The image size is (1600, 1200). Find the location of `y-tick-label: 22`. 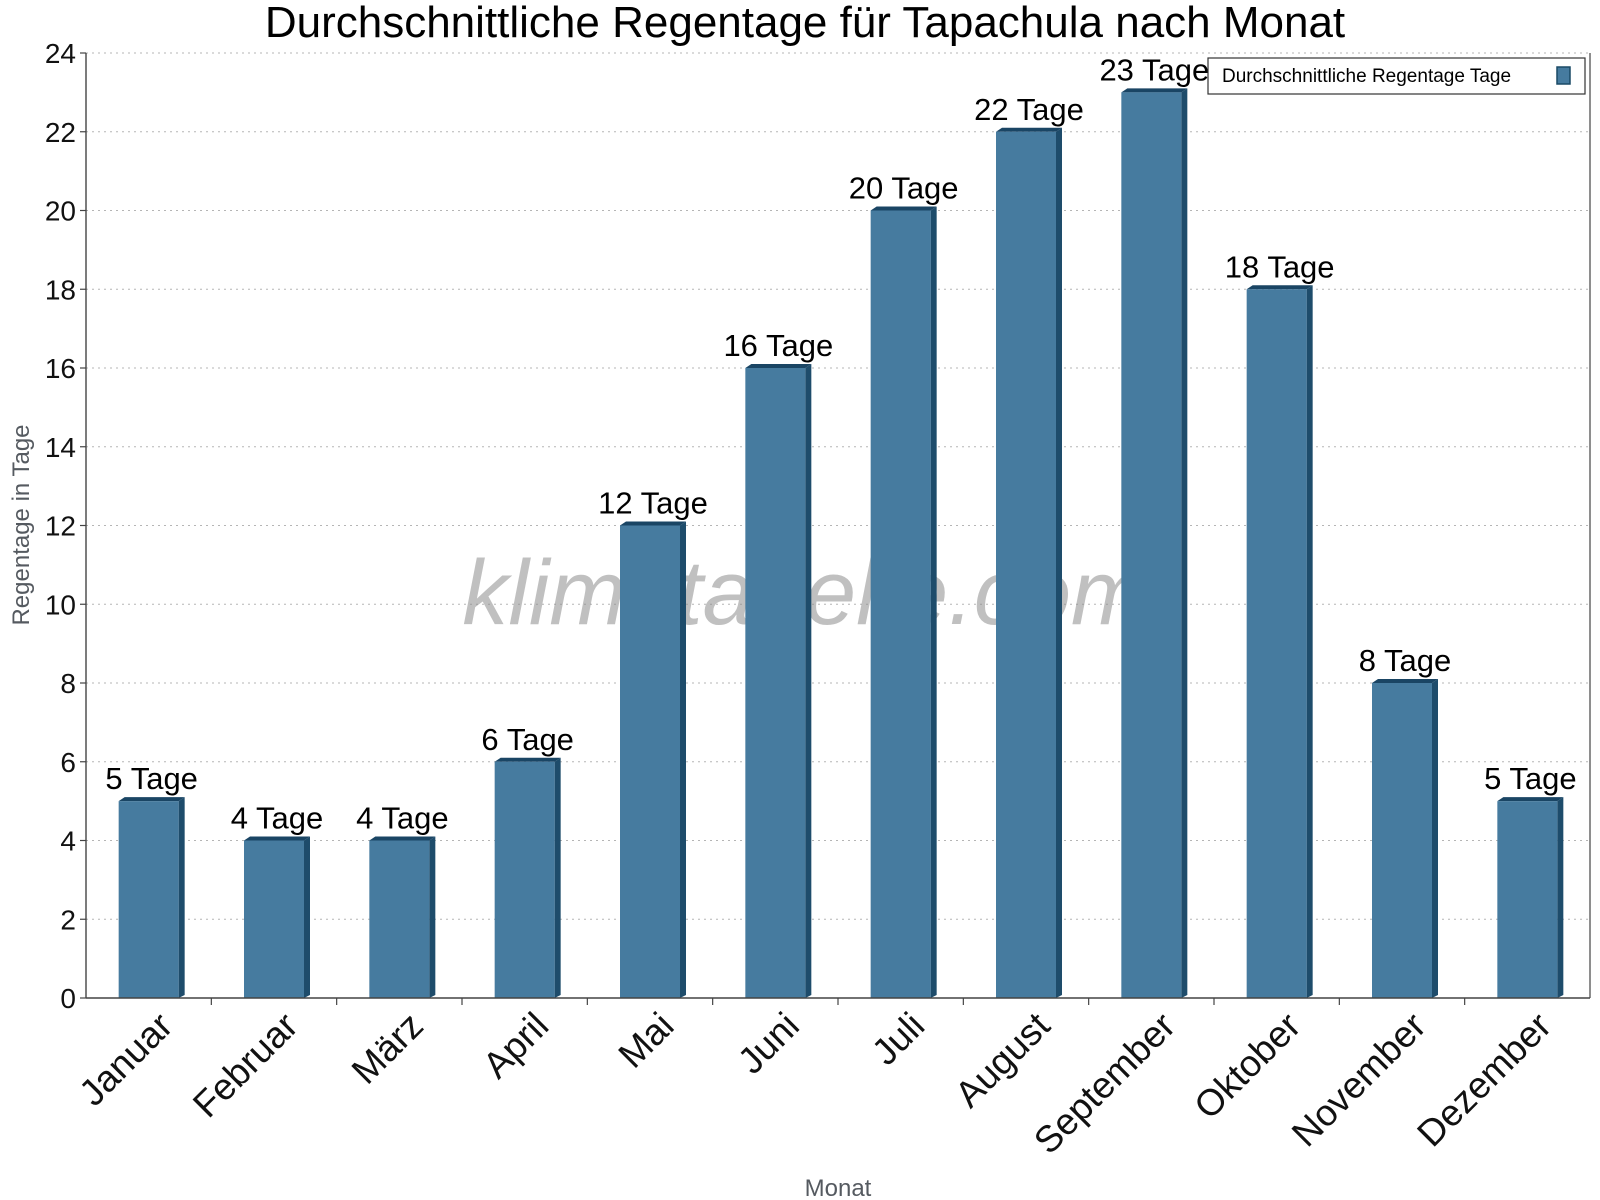

y-tick-label: 22 is located at coordinates (60, 132).